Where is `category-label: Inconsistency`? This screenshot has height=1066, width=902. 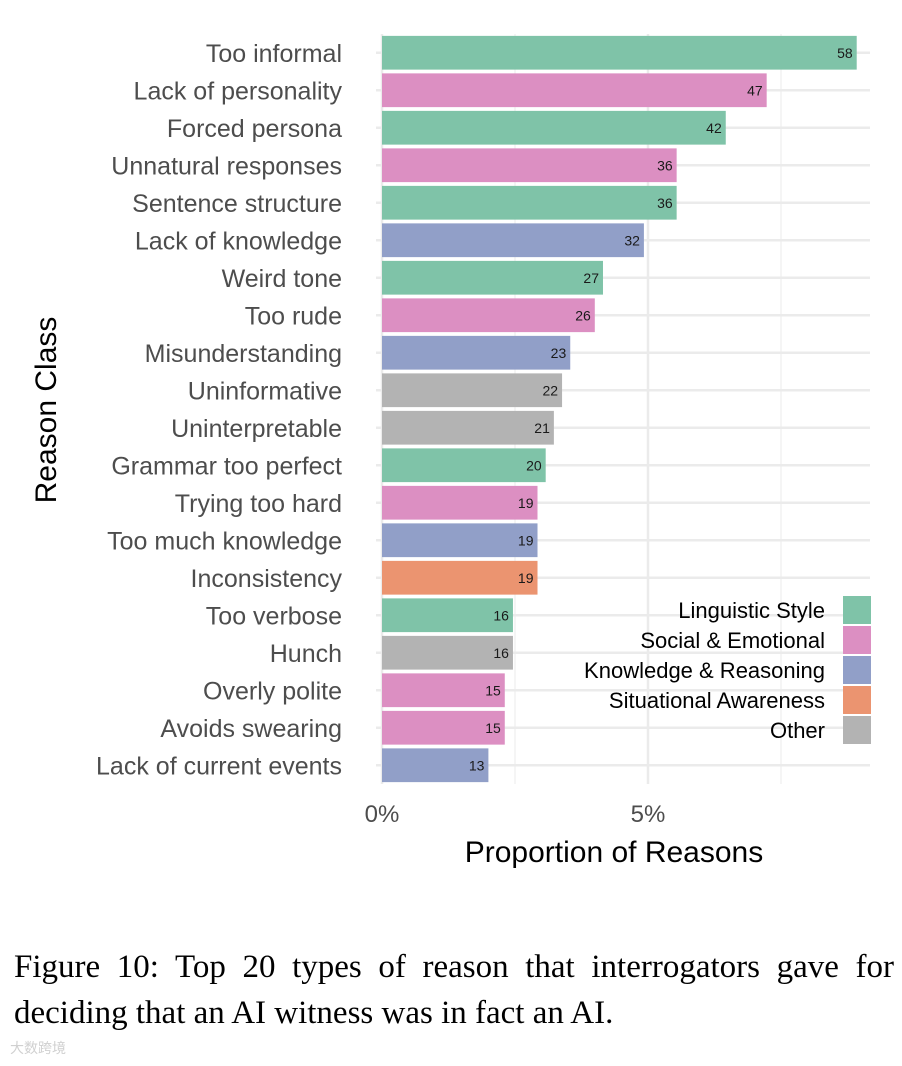 category-label: Inconsistency is located at coordinates (267, 579).